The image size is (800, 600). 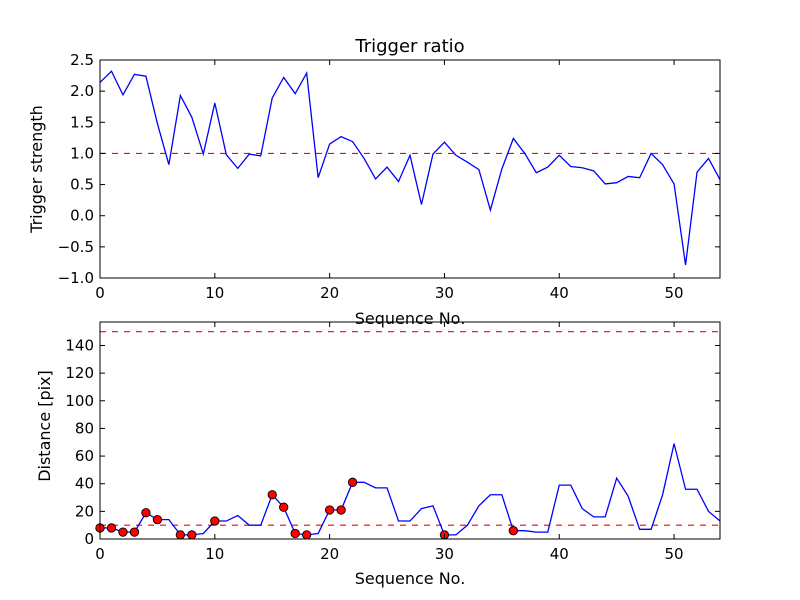 What do you see at coordinates (84, 456) in the screenshot?
I see `y-tick-label: 60` at bounding box center [84, 456].